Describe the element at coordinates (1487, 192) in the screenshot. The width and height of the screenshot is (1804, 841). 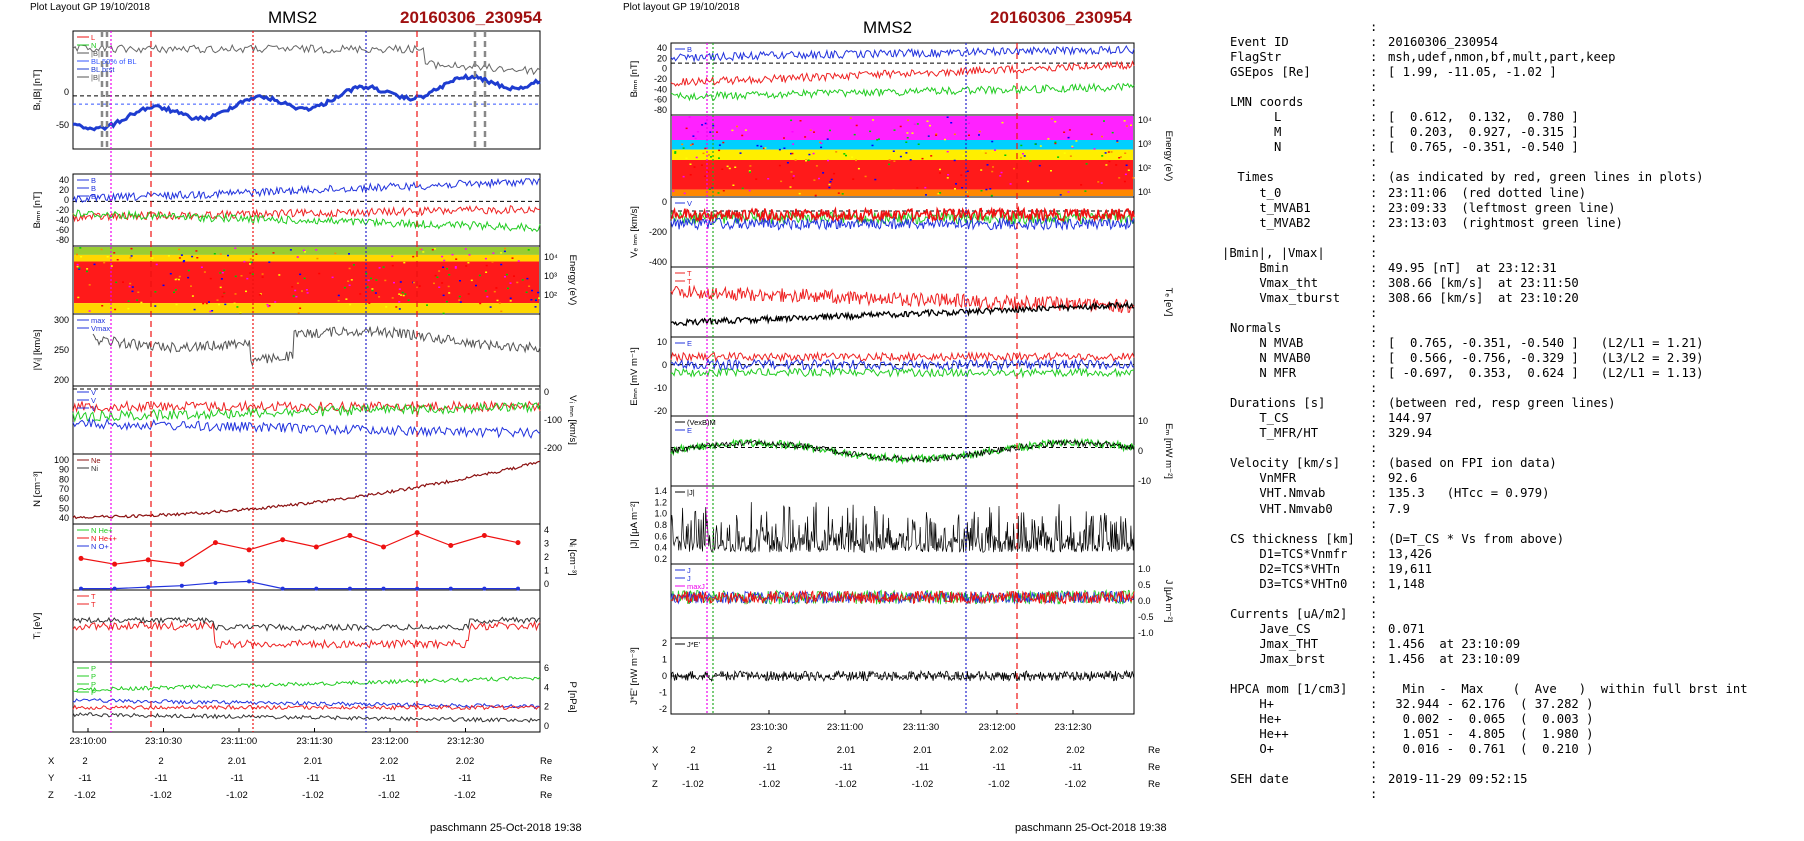
I see `info-value: 23:11:06 (red dotted line)` at that location.